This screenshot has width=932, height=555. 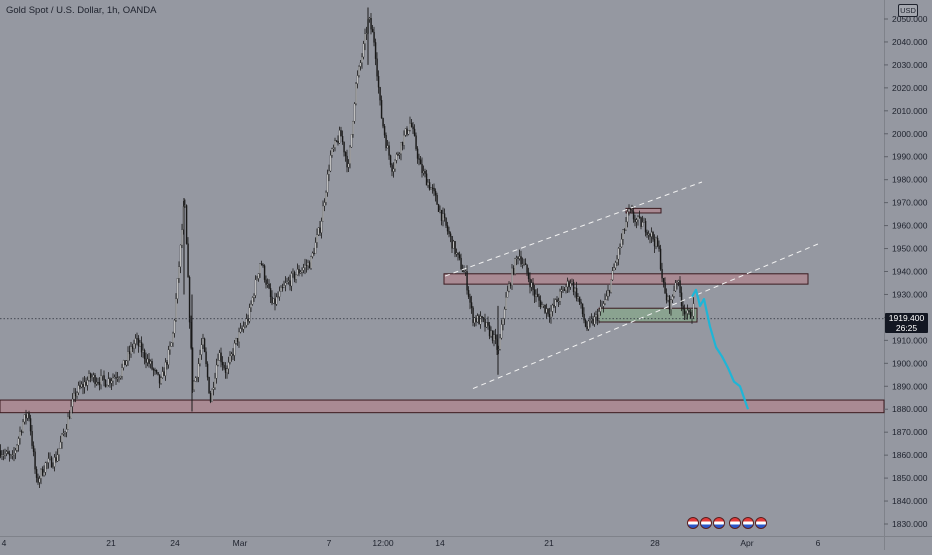 I want to click on y-tick-label: 1900.000, so click(x=910, y=363).